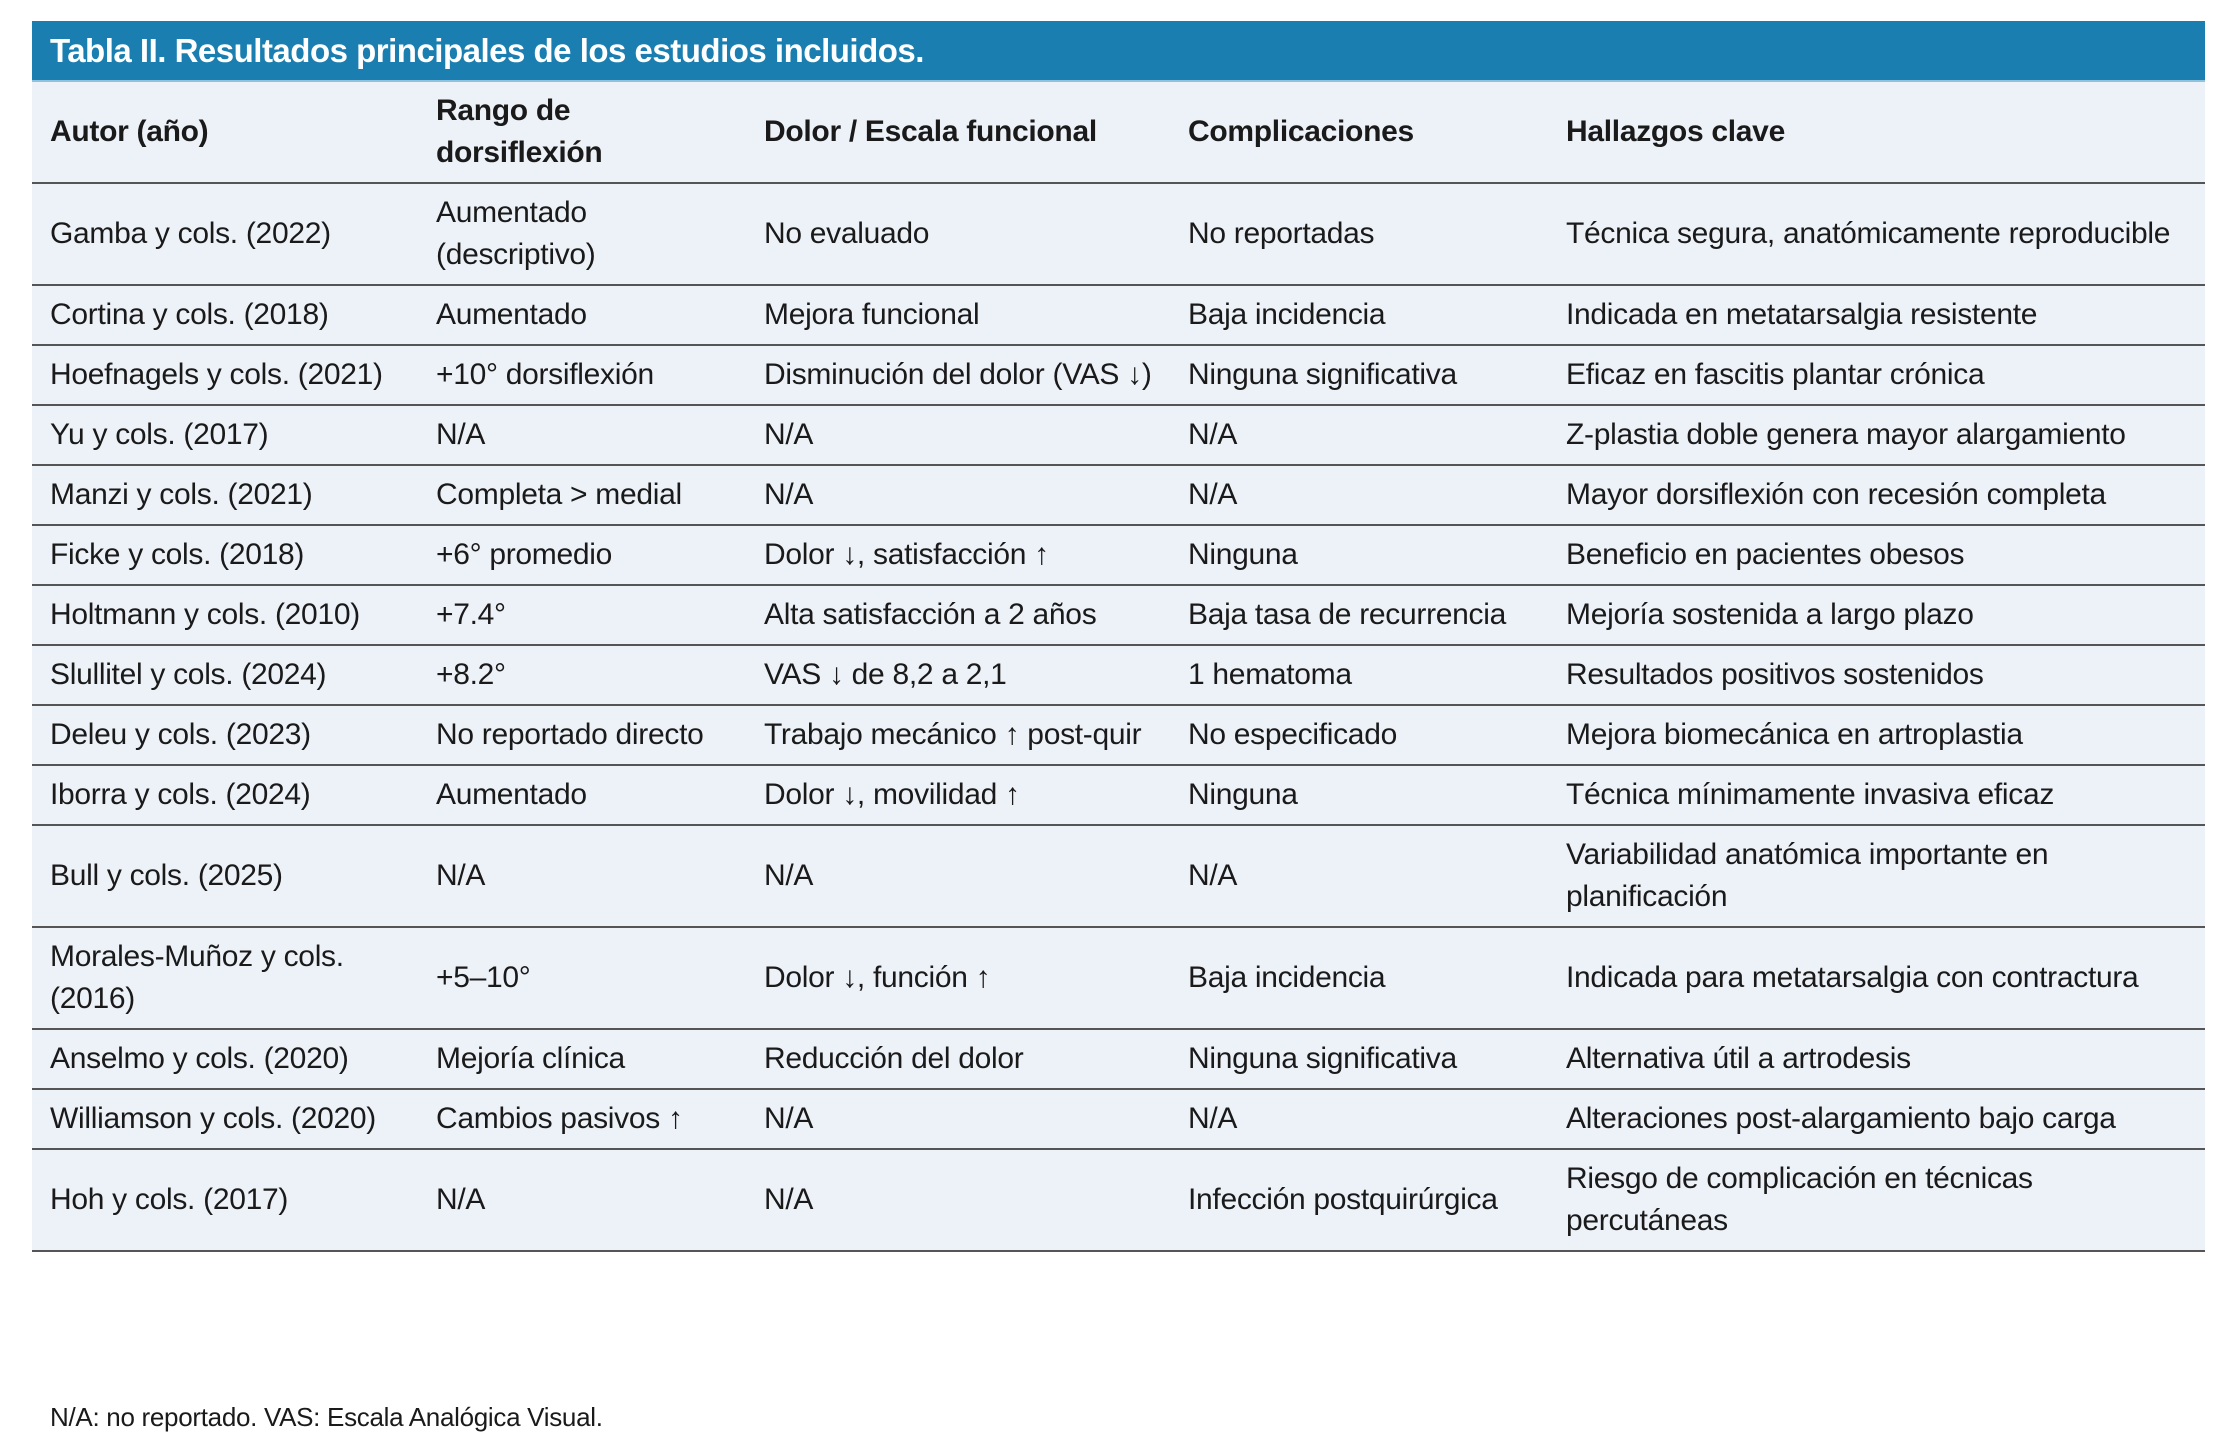  Describe the element at coordinates (872, 314) in the screenshot. I see `cell-pain-scale: Mejora funcional` at that location.